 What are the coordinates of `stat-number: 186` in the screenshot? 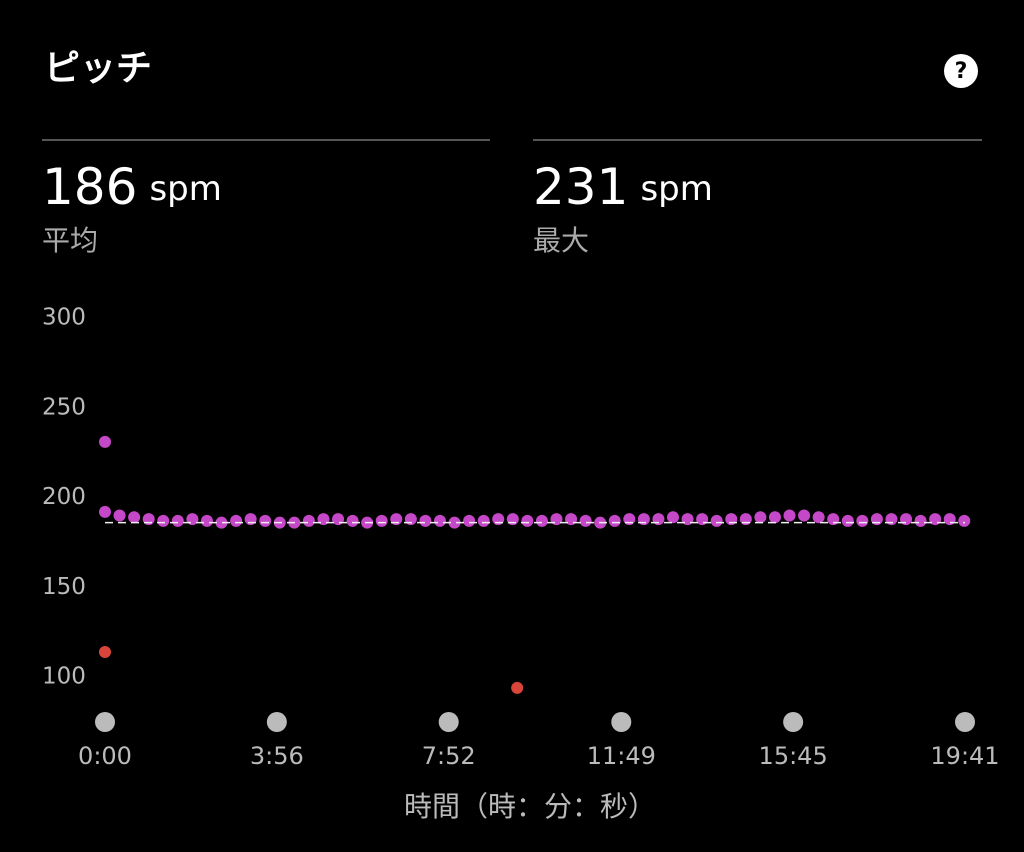 It's located at (89, 187).